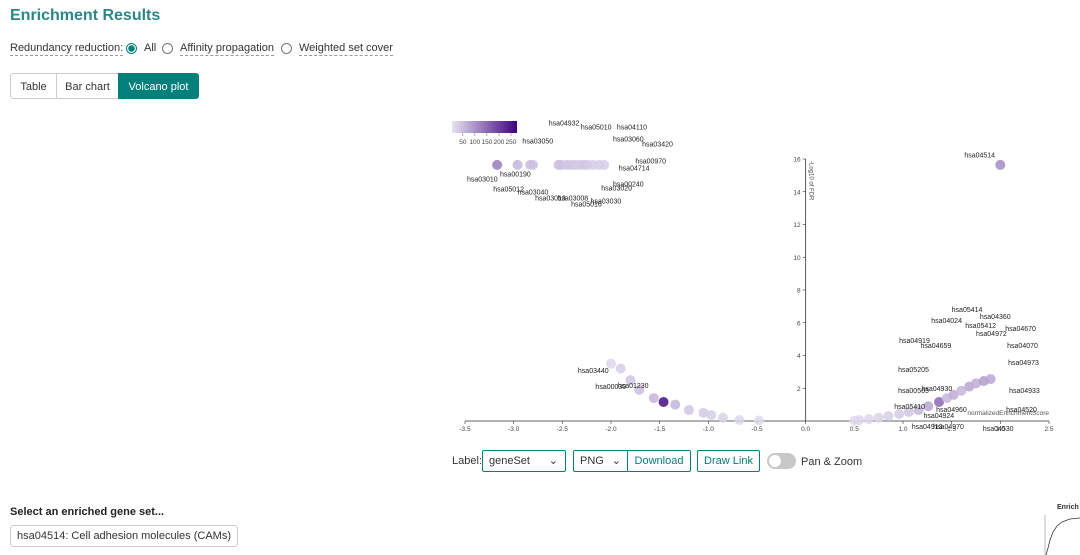 Image resolution: width=1080 pixels, height=555 pixels. I want to click on x-tick-label: -3.5, so click(465, 429).